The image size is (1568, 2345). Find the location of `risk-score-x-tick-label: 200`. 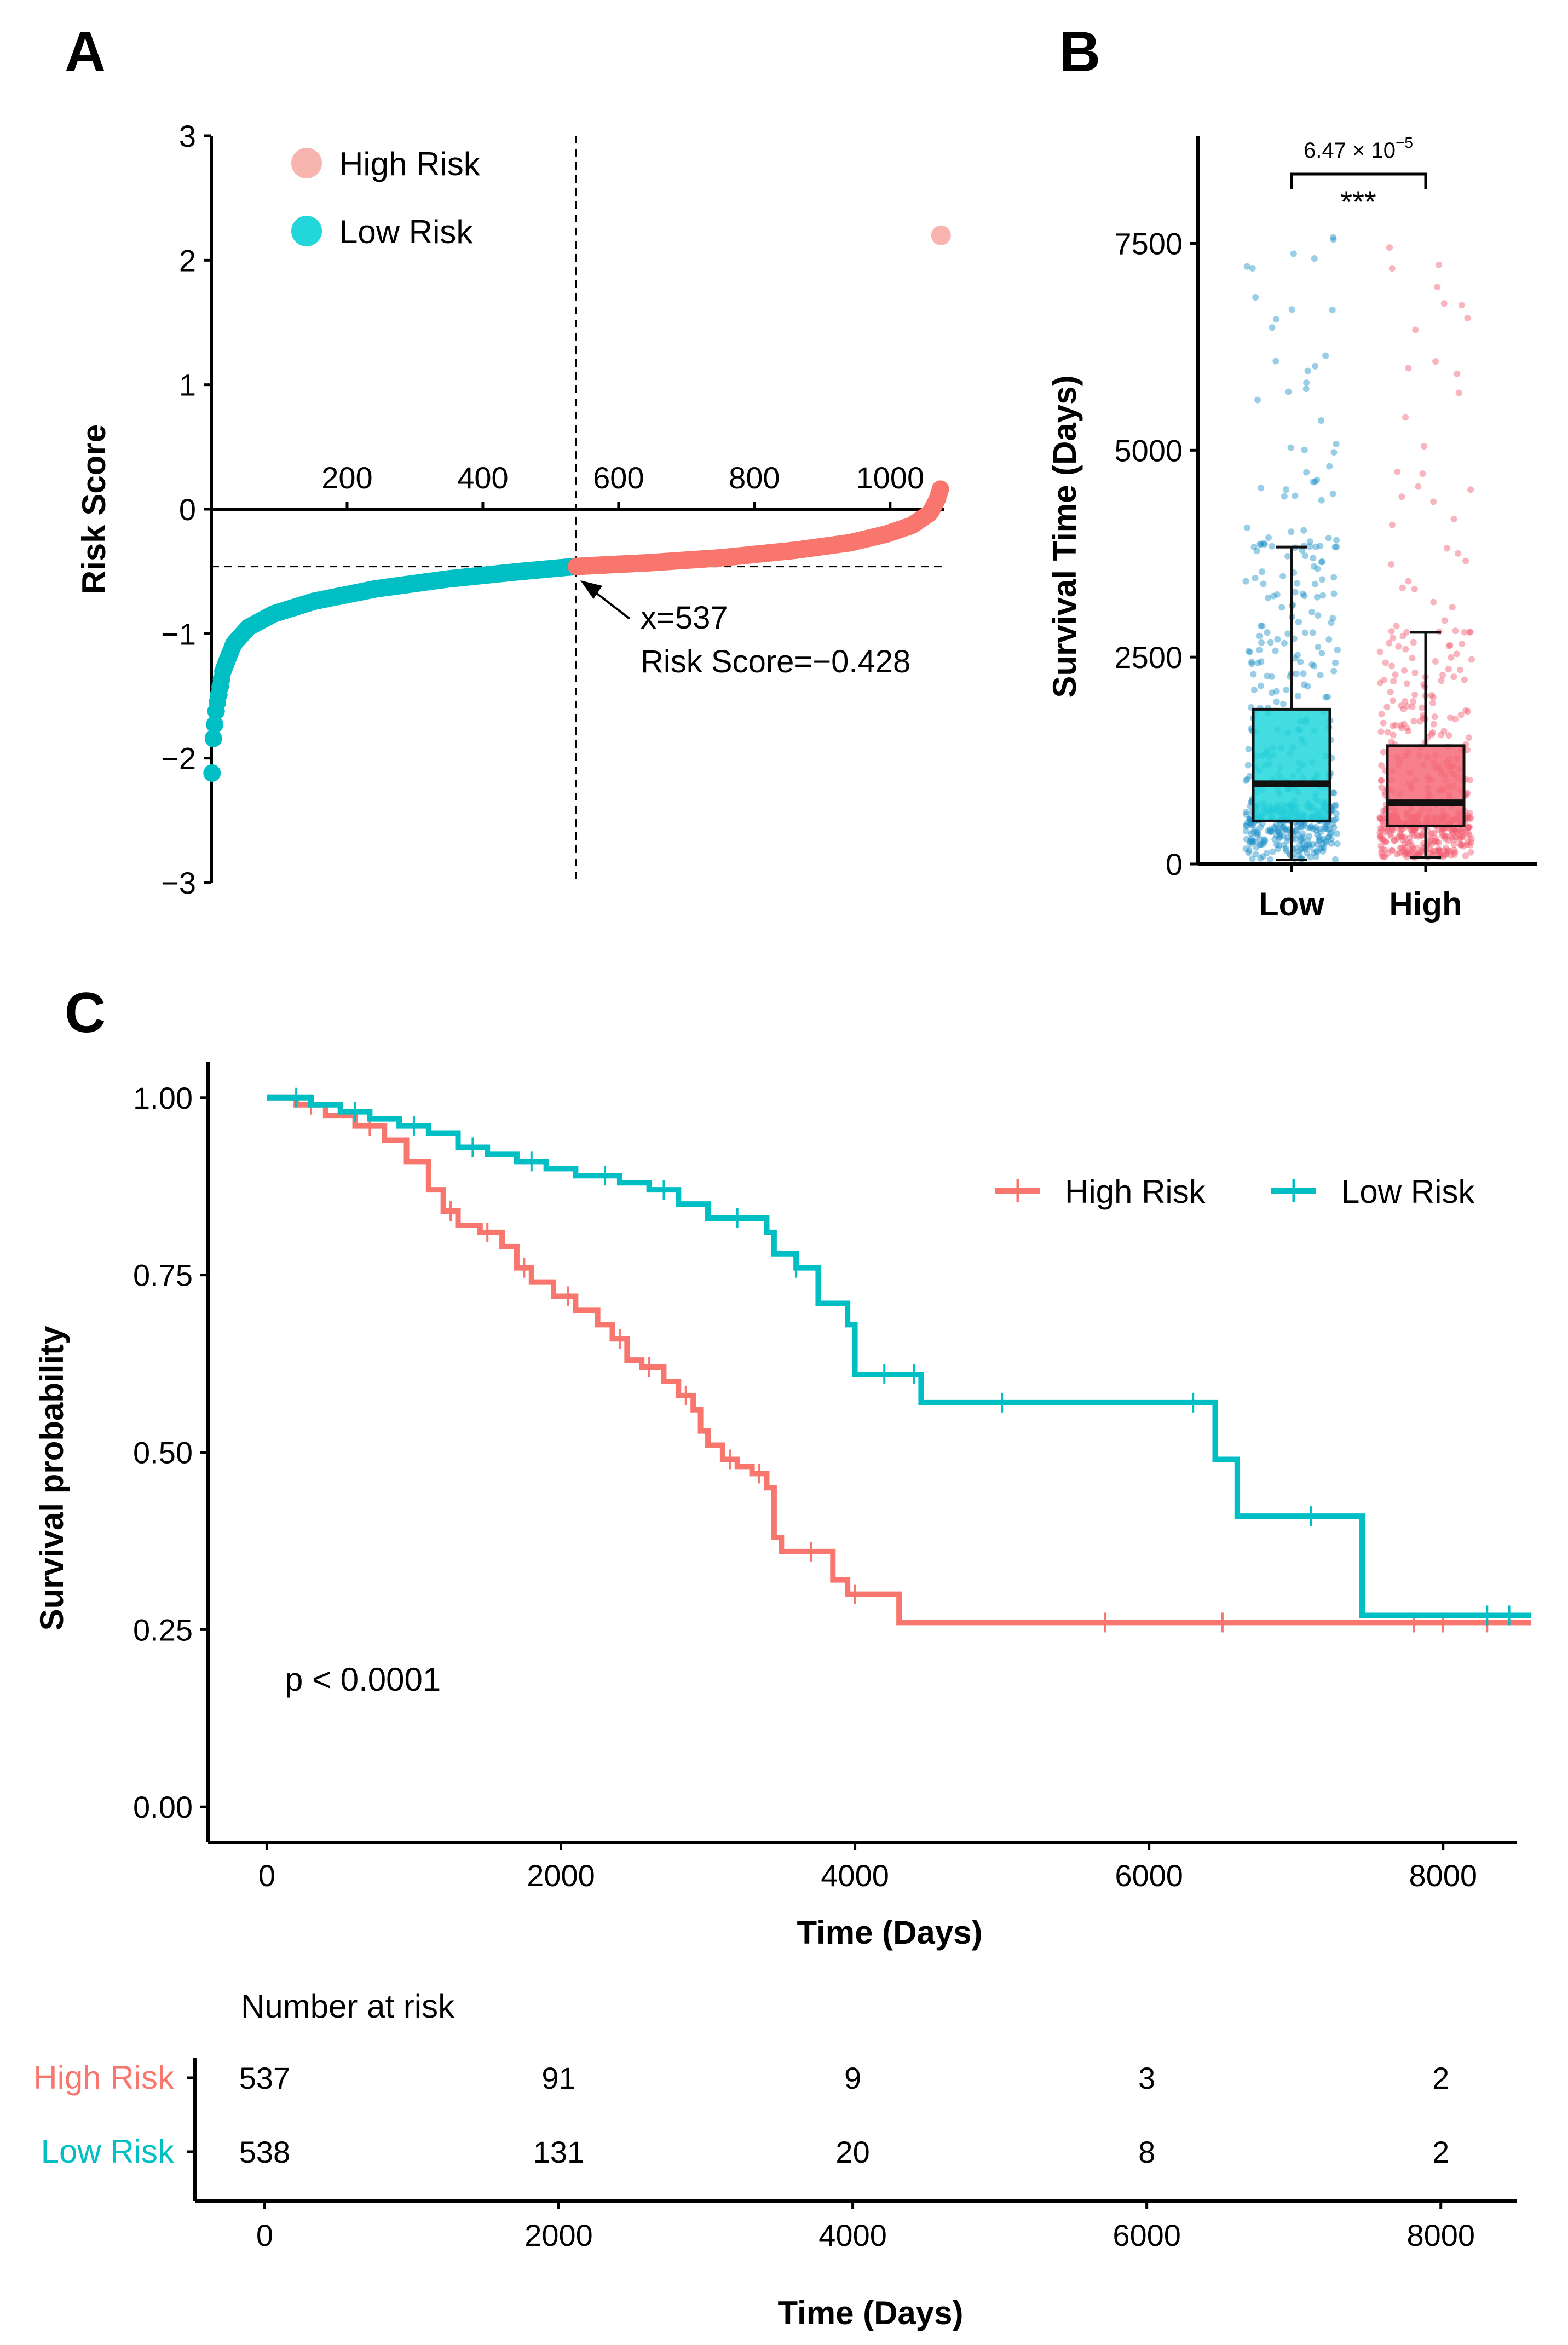

risk-score-x-tick-label: 200 is located at coordinates (346, 478).